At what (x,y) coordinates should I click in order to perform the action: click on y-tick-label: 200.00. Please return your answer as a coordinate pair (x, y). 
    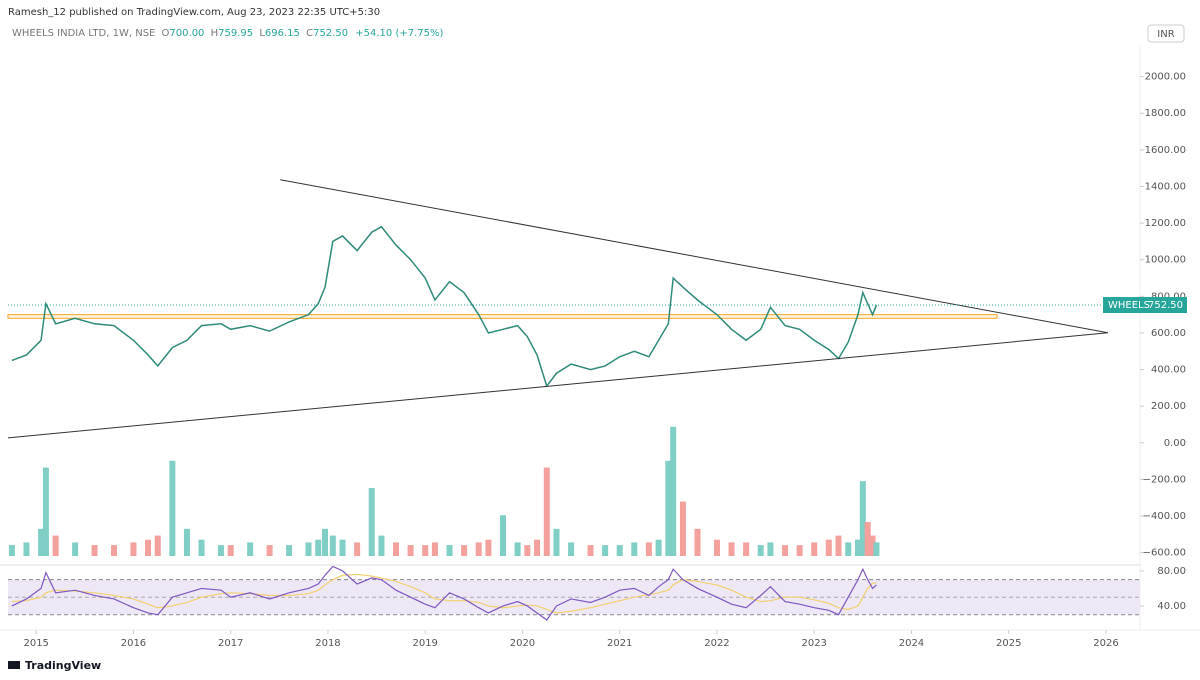
    Looking at the image, I should click on (1168, 406).